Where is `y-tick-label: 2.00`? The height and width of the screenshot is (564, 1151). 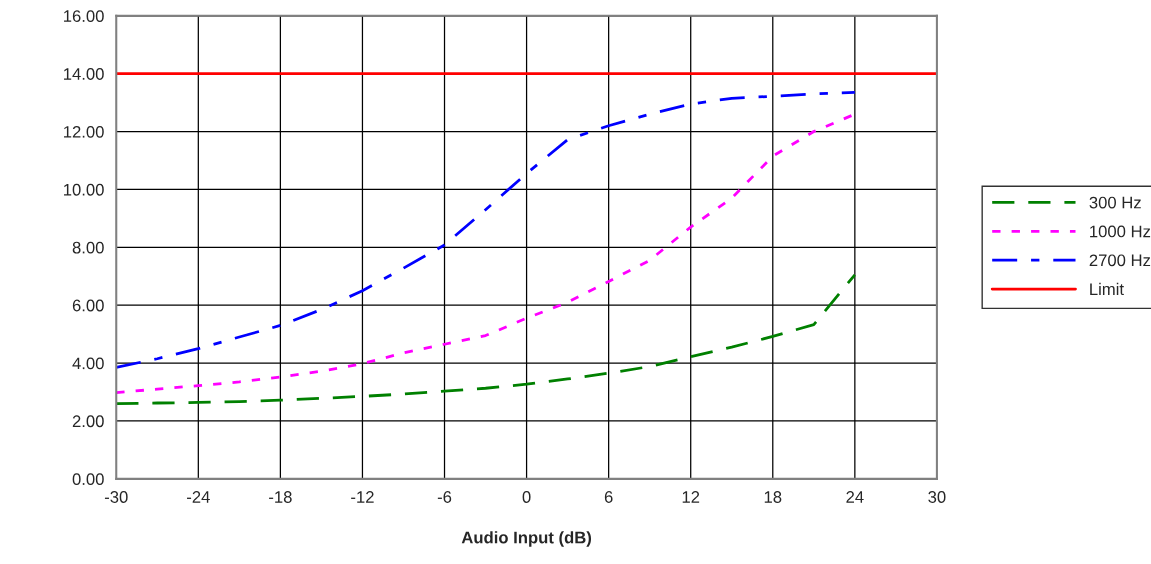
y-tick-label: 2.00 is located at coordinates (88, 421).